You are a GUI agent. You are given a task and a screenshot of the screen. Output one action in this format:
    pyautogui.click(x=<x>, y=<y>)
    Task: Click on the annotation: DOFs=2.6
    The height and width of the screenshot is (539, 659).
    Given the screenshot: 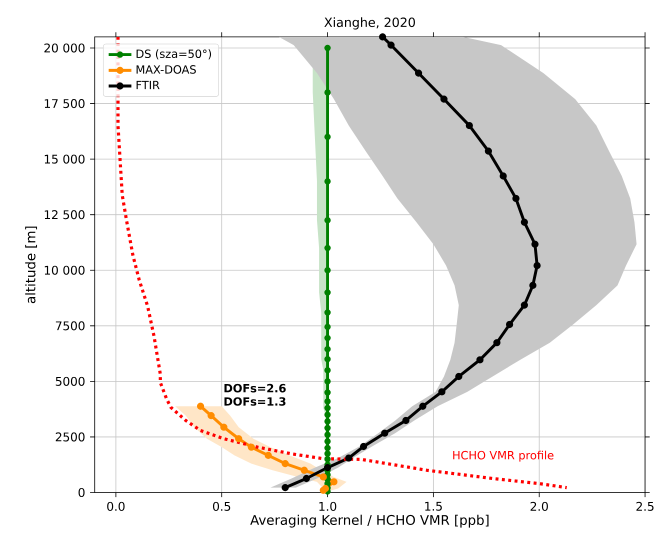 What is the action you would take?
    pyautogui.click(x=255, y=388)
    